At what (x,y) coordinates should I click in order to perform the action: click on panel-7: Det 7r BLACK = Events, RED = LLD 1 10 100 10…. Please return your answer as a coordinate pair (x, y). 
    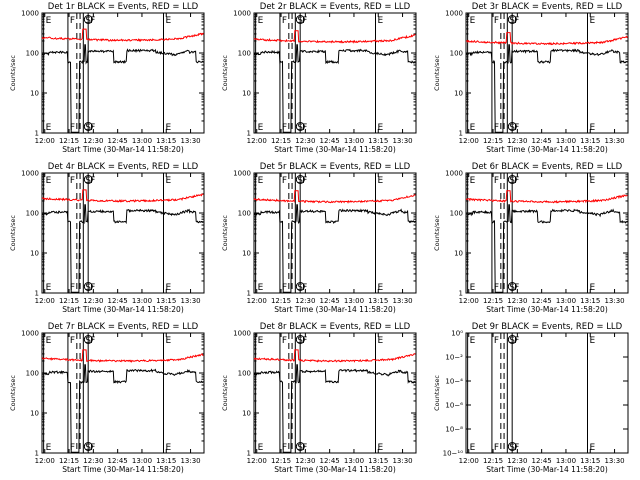
    Looking at the image, I should click on (107, 398).